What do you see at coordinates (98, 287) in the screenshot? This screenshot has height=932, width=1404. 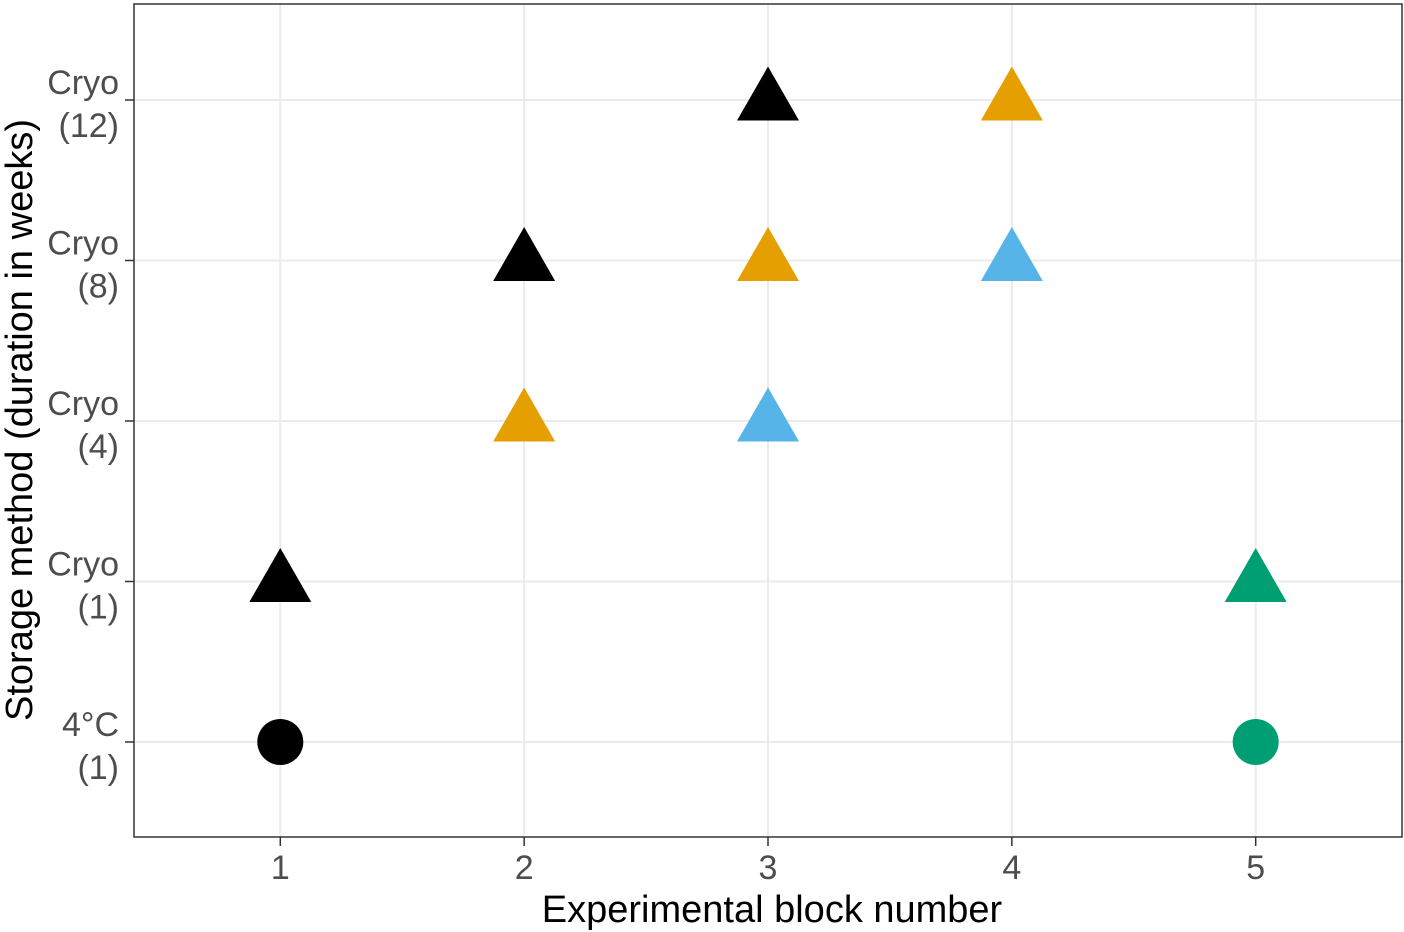 I see `y-tick-label-line2: (8)` at bounding box center [98, 287].